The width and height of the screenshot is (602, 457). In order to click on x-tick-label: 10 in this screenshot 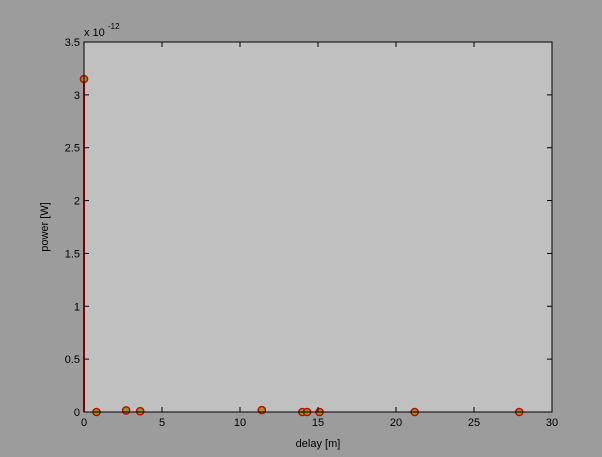, I will do `click(240, 423)`.